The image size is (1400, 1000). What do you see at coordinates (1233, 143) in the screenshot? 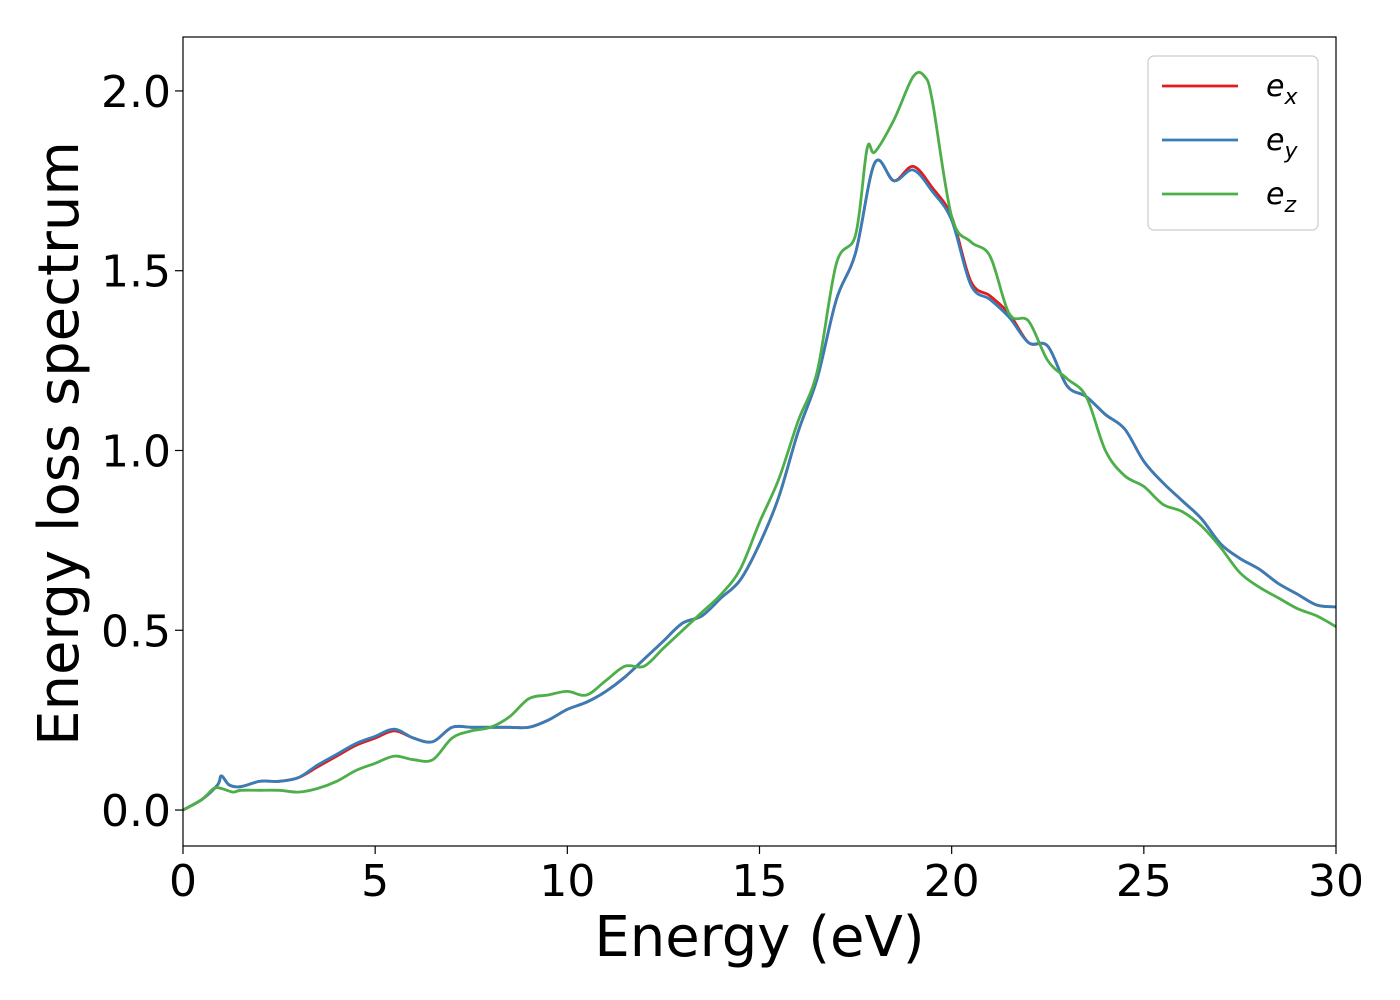
I see `legend-box` at bounding box center [1233, 143].